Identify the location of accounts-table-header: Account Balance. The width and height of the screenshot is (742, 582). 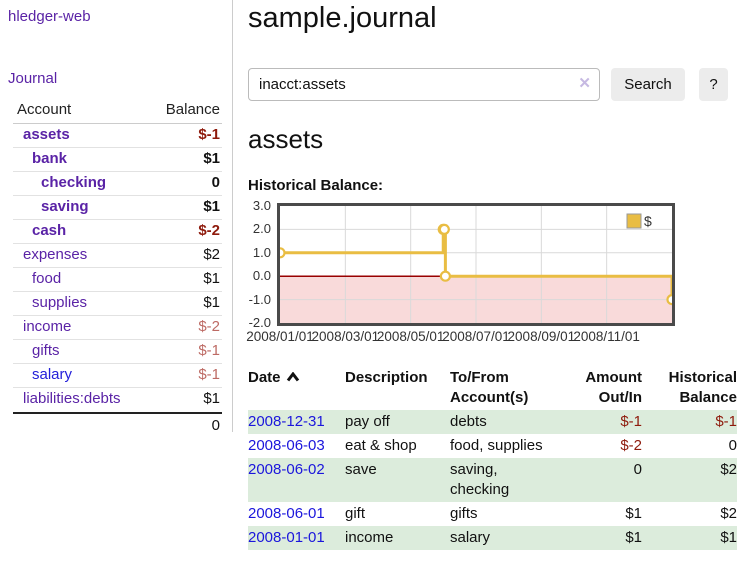
(117, 111).